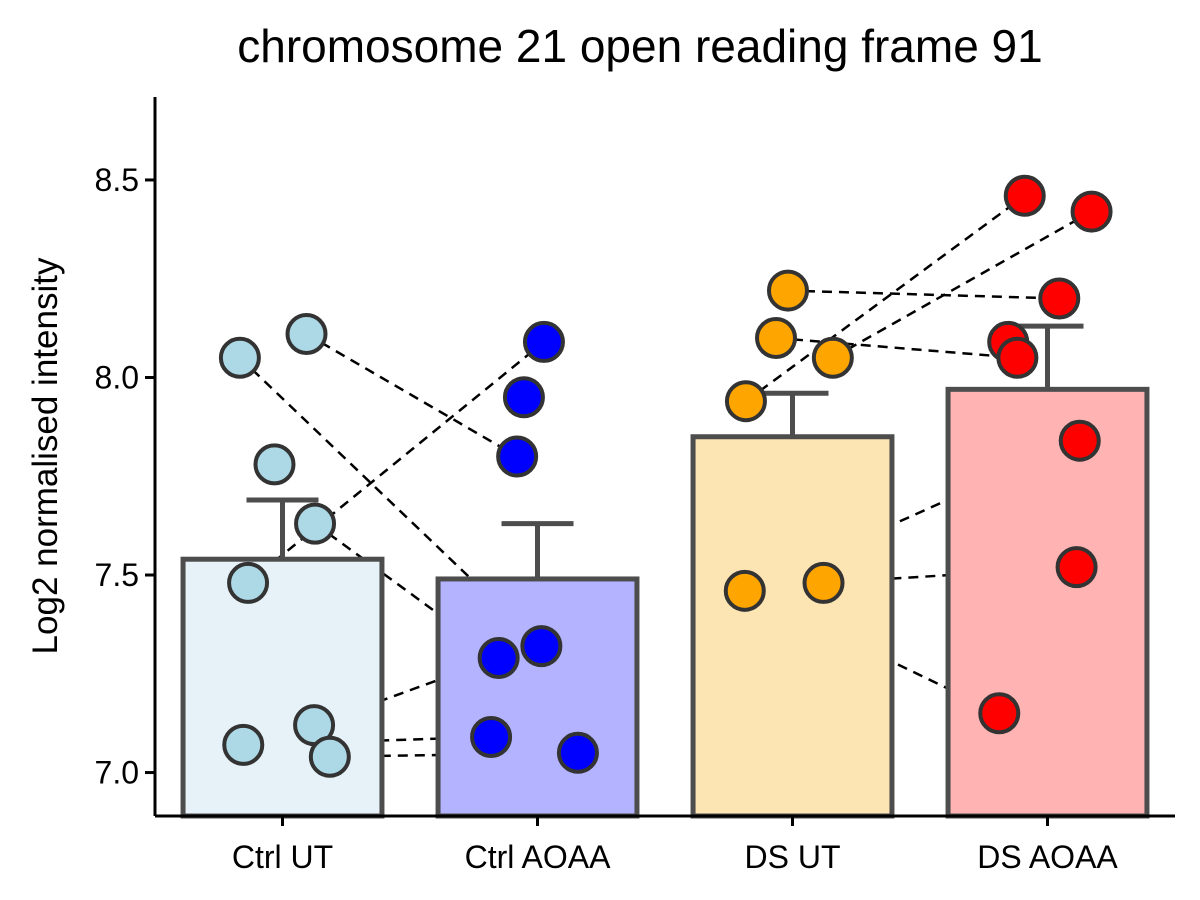 Image resolution: width=1200 pixels, height=900 pixels. I want to click on y-tick-label: 8.0, so click(117, 377).